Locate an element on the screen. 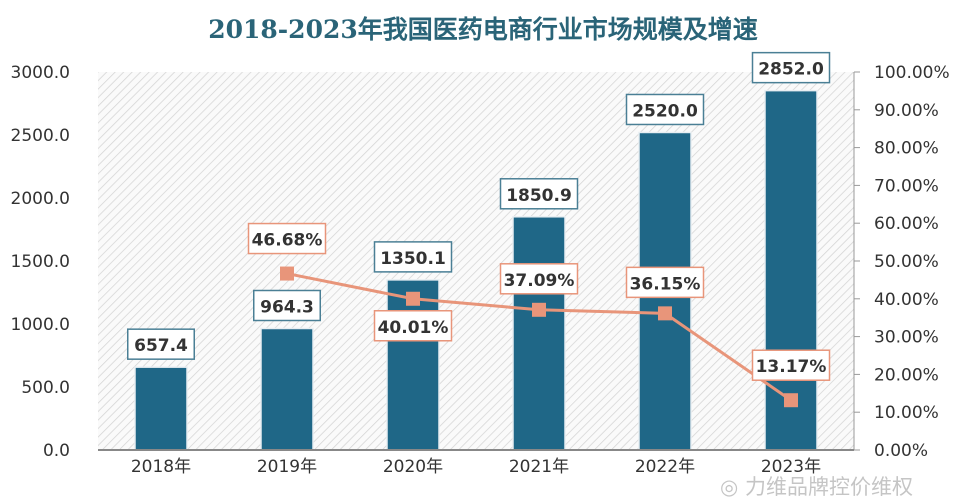 The width and height of the screenshot is (966, 500). bar-value-label: 2852.0 is located at coordinates (791, 70).